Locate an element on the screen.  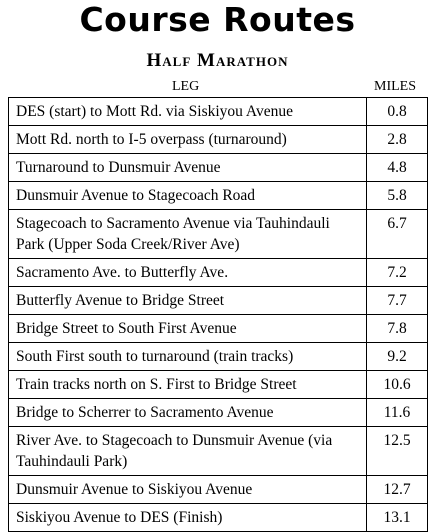
route-row: Turnaround to Dunsmuir Avenue 4.8 is located at coordinates (218, 167).